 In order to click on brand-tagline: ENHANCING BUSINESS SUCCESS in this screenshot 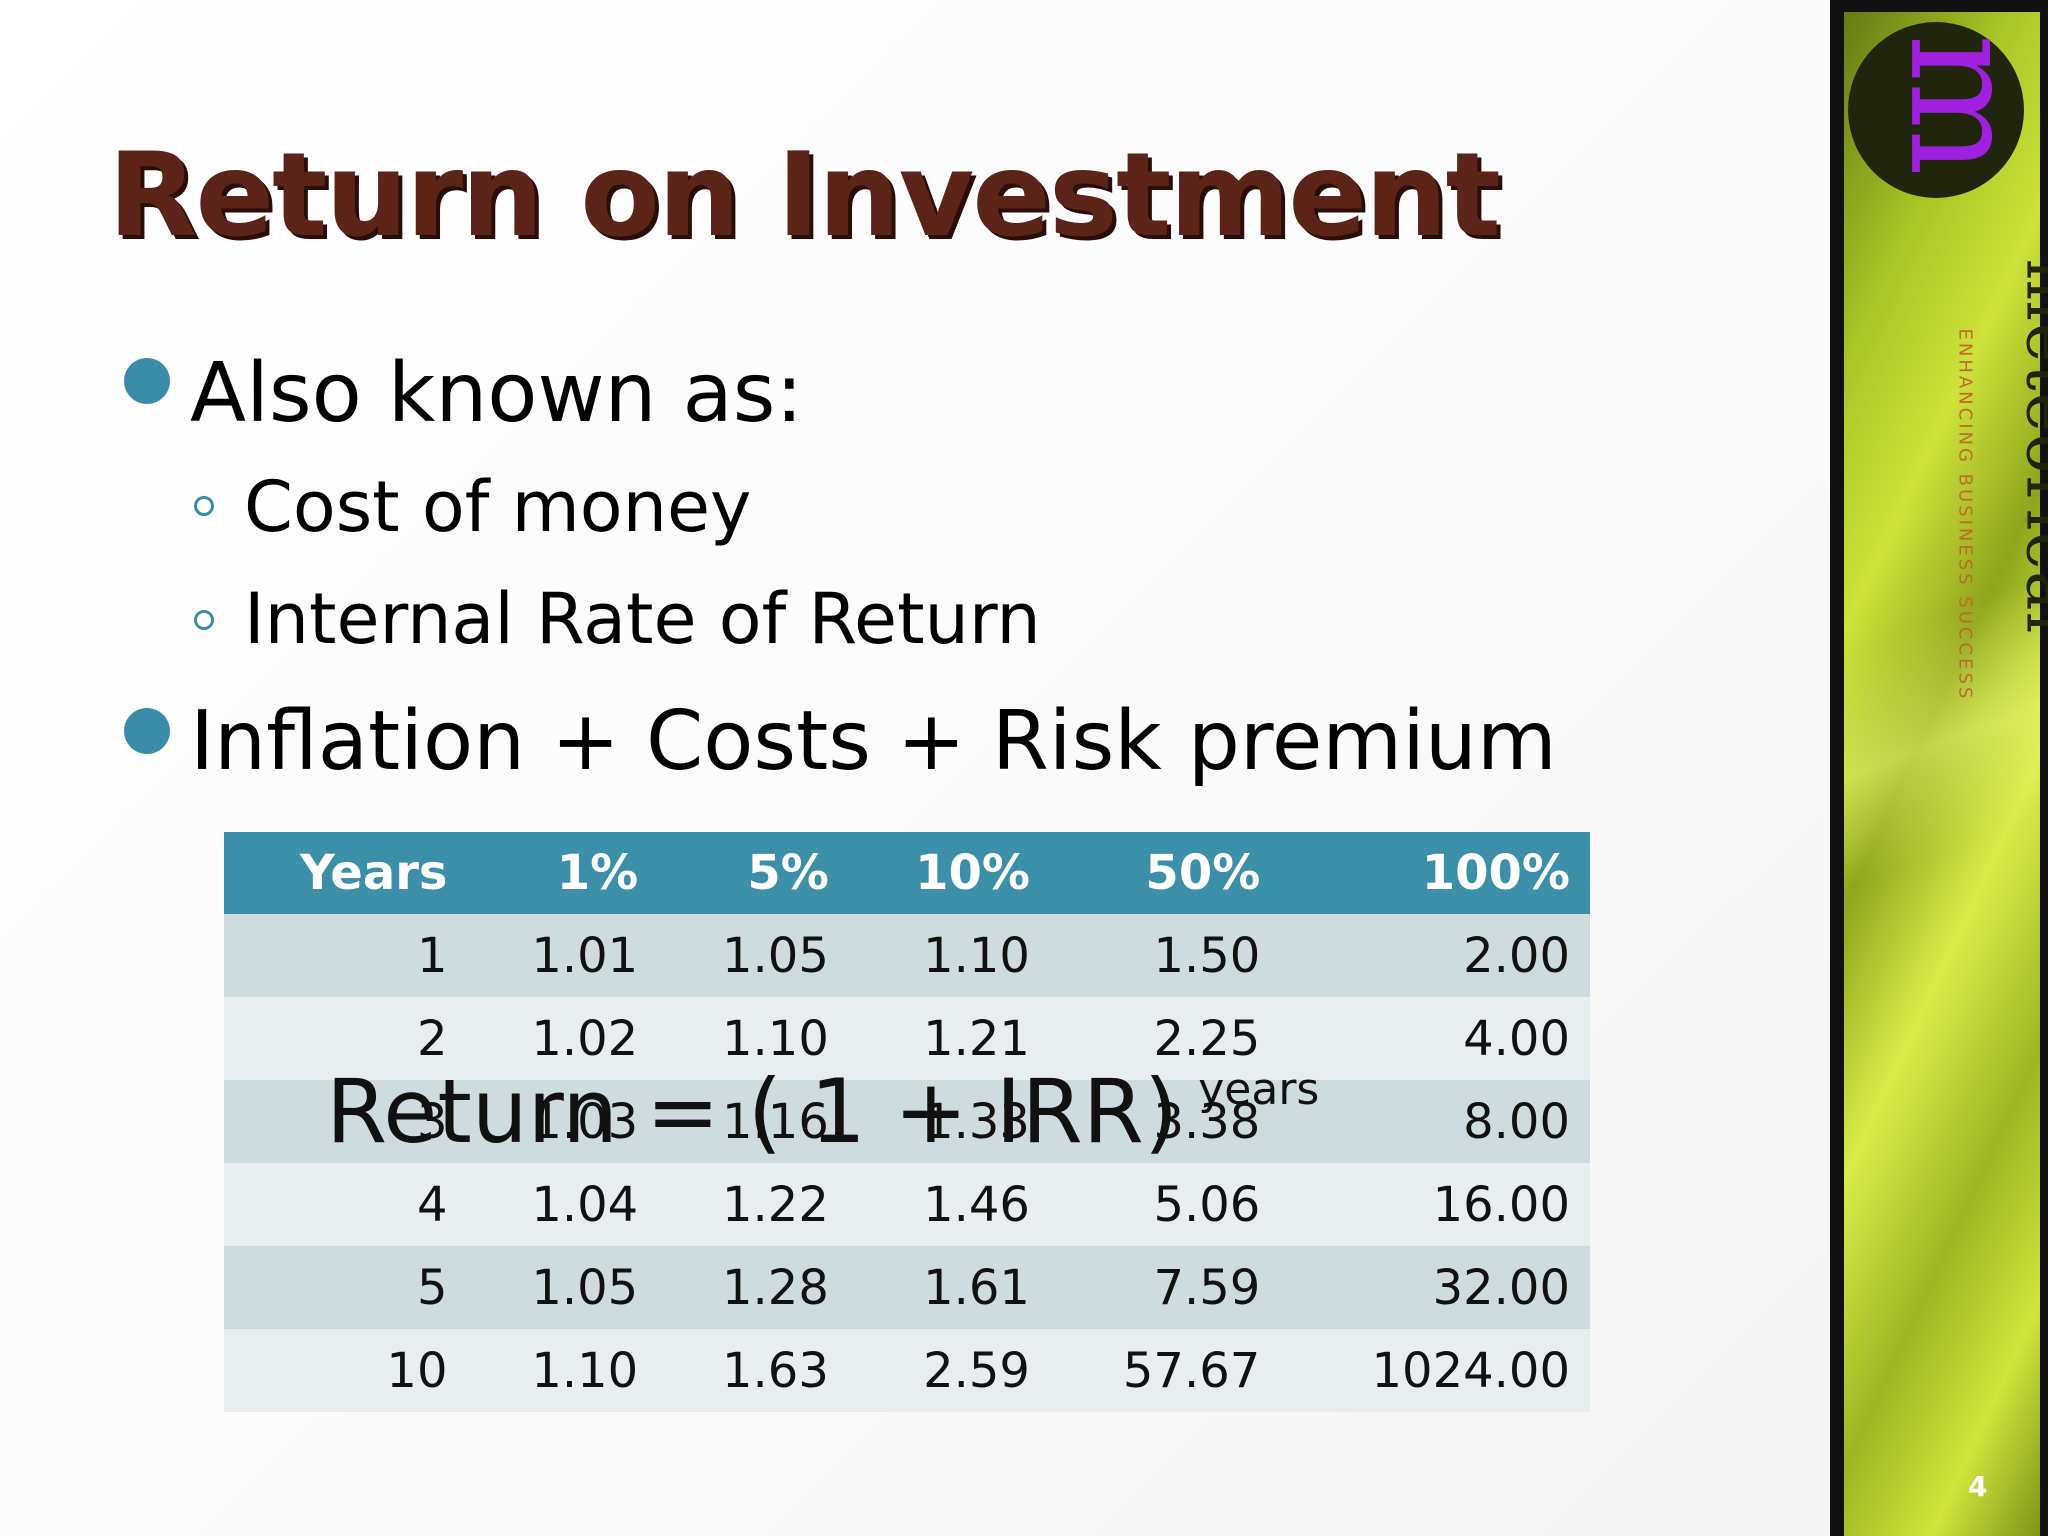, I will do `click(1965, 515)`.